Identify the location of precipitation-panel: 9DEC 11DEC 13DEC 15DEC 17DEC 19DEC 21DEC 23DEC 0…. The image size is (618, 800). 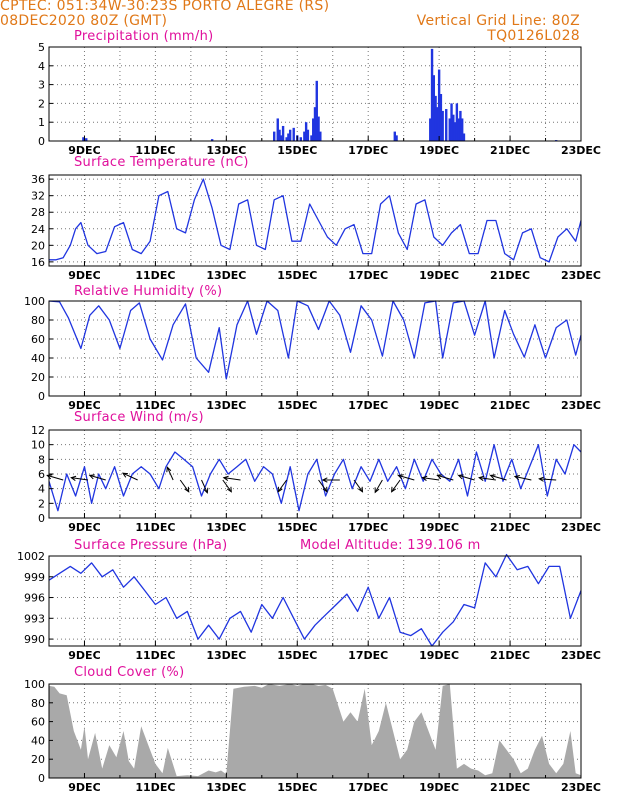
(319, 99).